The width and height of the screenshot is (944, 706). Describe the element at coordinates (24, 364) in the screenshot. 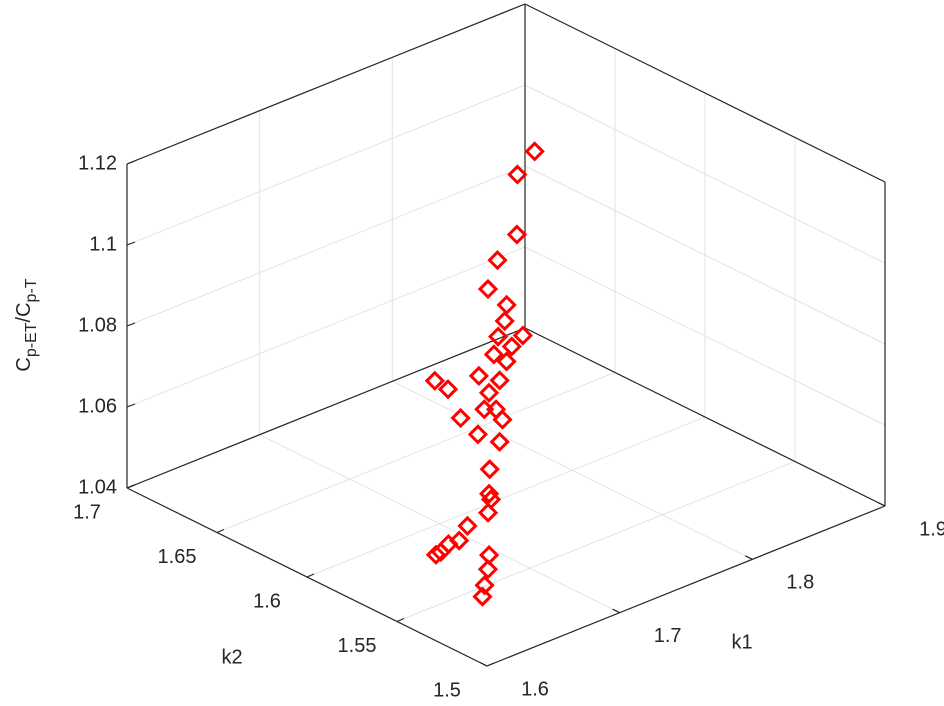

I see `z-label-part: C` at that location.